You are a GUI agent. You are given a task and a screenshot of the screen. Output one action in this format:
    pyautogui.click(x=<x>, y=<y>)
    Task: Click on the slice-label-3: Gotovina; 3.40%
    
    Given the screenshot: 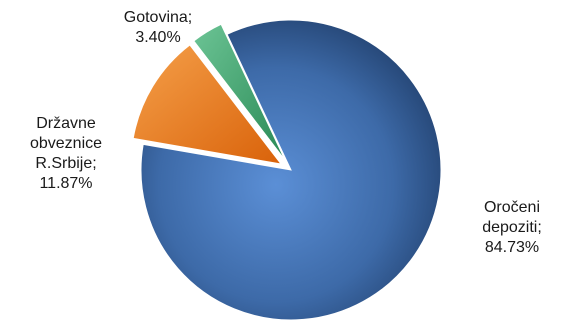 What is the action you would take?
    pyautogui.click(x=158, y=27)
    